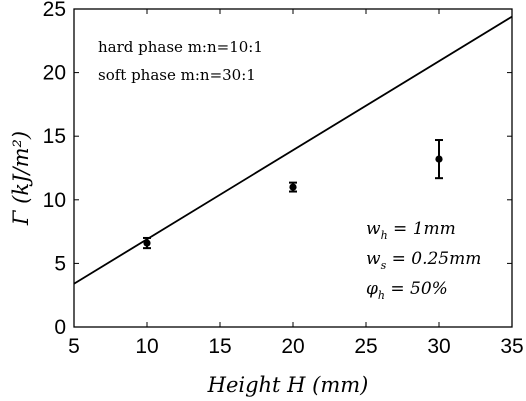 Image resolution: width=526 pixels, height=401 pixels. What do you see at coordinates (423, 260) in the screenshot?
I see `annotation-ws: ws = 0.25mm` at bounding box center [423, 260].